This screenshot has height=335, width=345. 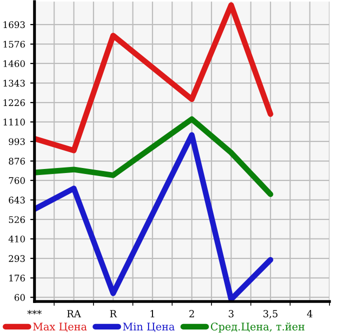 What do you see at coordinates (148, 327) in the screenshot?
I see `legend-label: Min Цена` at bounding box center [148, 327].